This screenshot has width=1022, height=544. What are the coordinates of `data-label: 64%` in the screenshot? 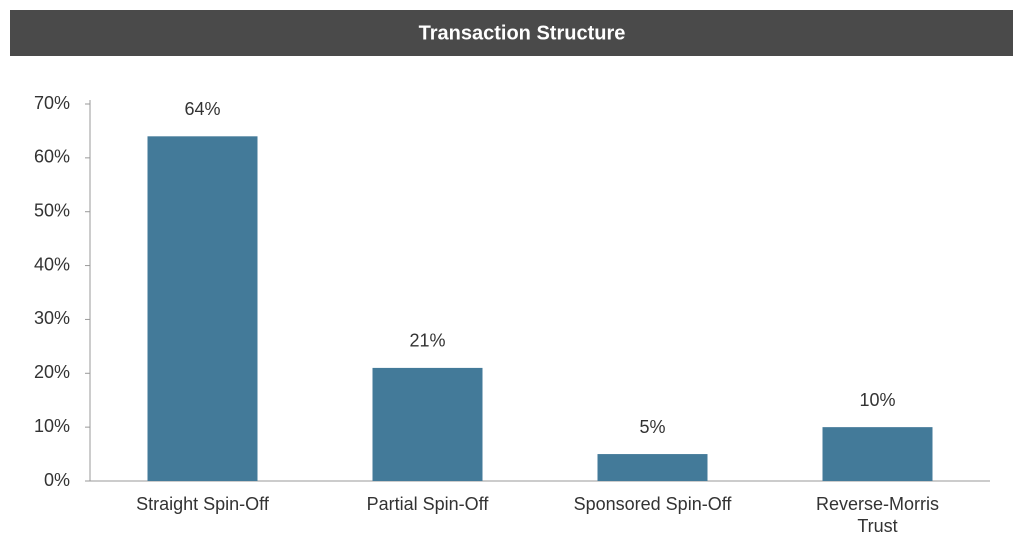 It's located at (202, 109).